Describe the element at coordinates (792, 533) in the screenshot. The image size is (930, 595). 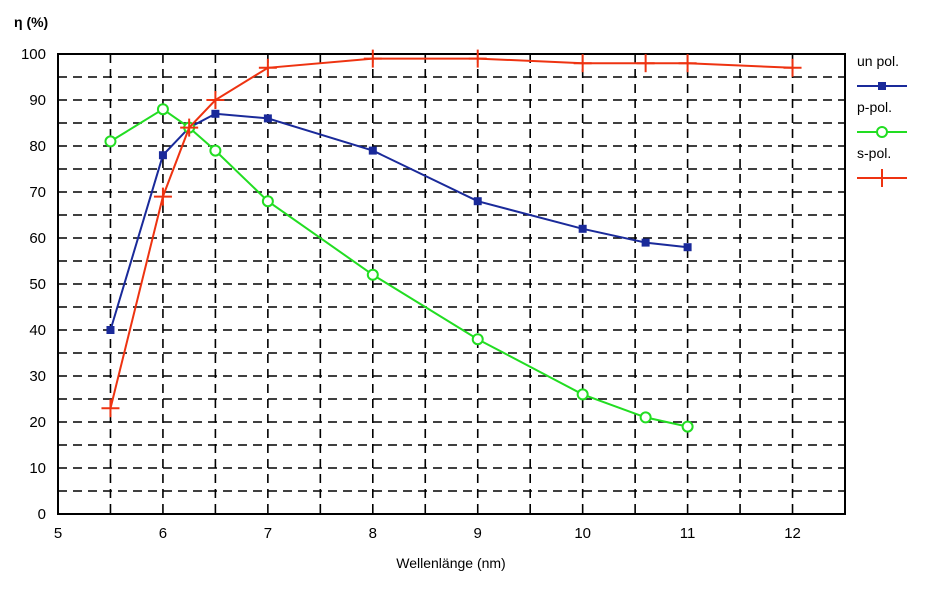
I see `x-tick-label: 12` at that location.